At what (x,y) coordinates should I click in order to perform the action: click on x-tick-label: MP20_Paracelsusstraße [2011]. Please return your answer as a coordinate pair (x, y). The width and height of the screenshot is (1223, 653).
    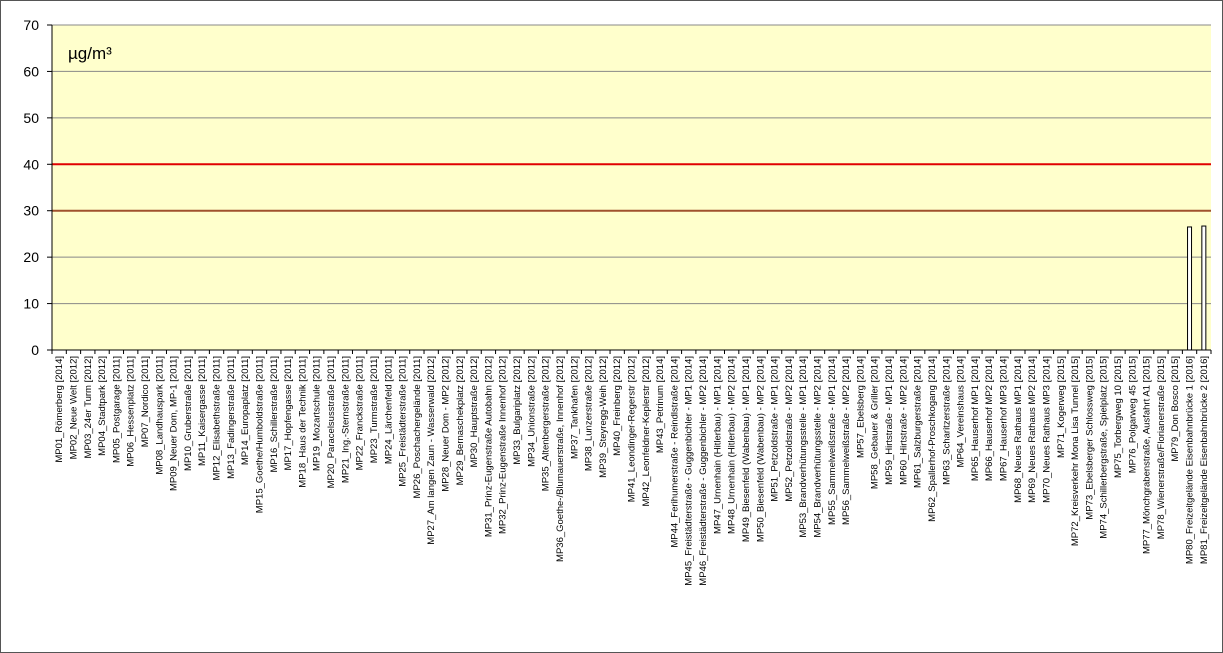
    Looking at the image, I should click on (331, 422).